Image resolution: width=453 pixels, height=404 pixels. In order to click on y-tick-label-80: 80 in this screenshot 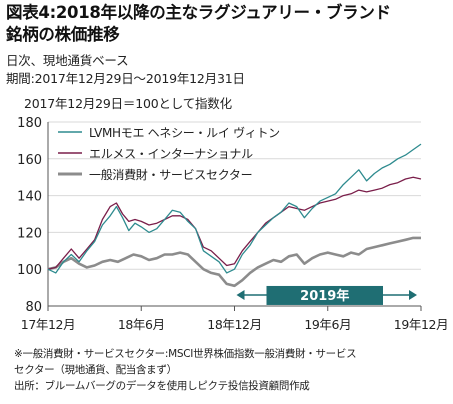, I will do `click(33, 307)`.